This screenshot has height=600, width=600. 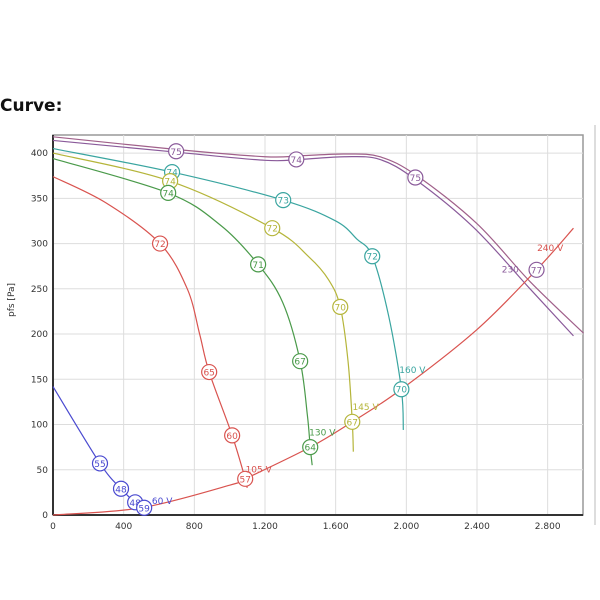 What do you see at coordinates (259, 470) in the screenshot?
I see `voltage-label: 105 V` at bounding box center [259, 470].